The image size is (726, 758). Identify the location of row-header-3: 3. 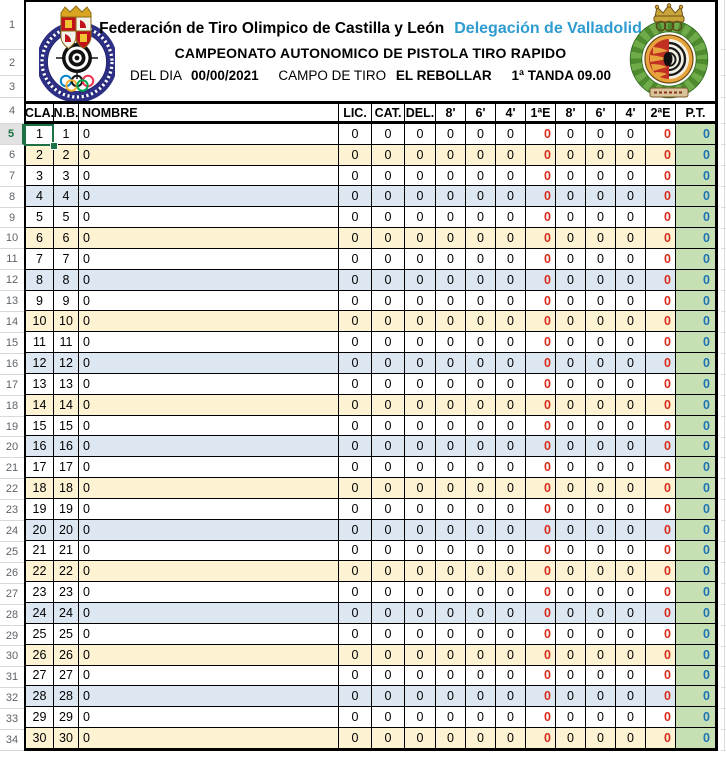
(12, 87).